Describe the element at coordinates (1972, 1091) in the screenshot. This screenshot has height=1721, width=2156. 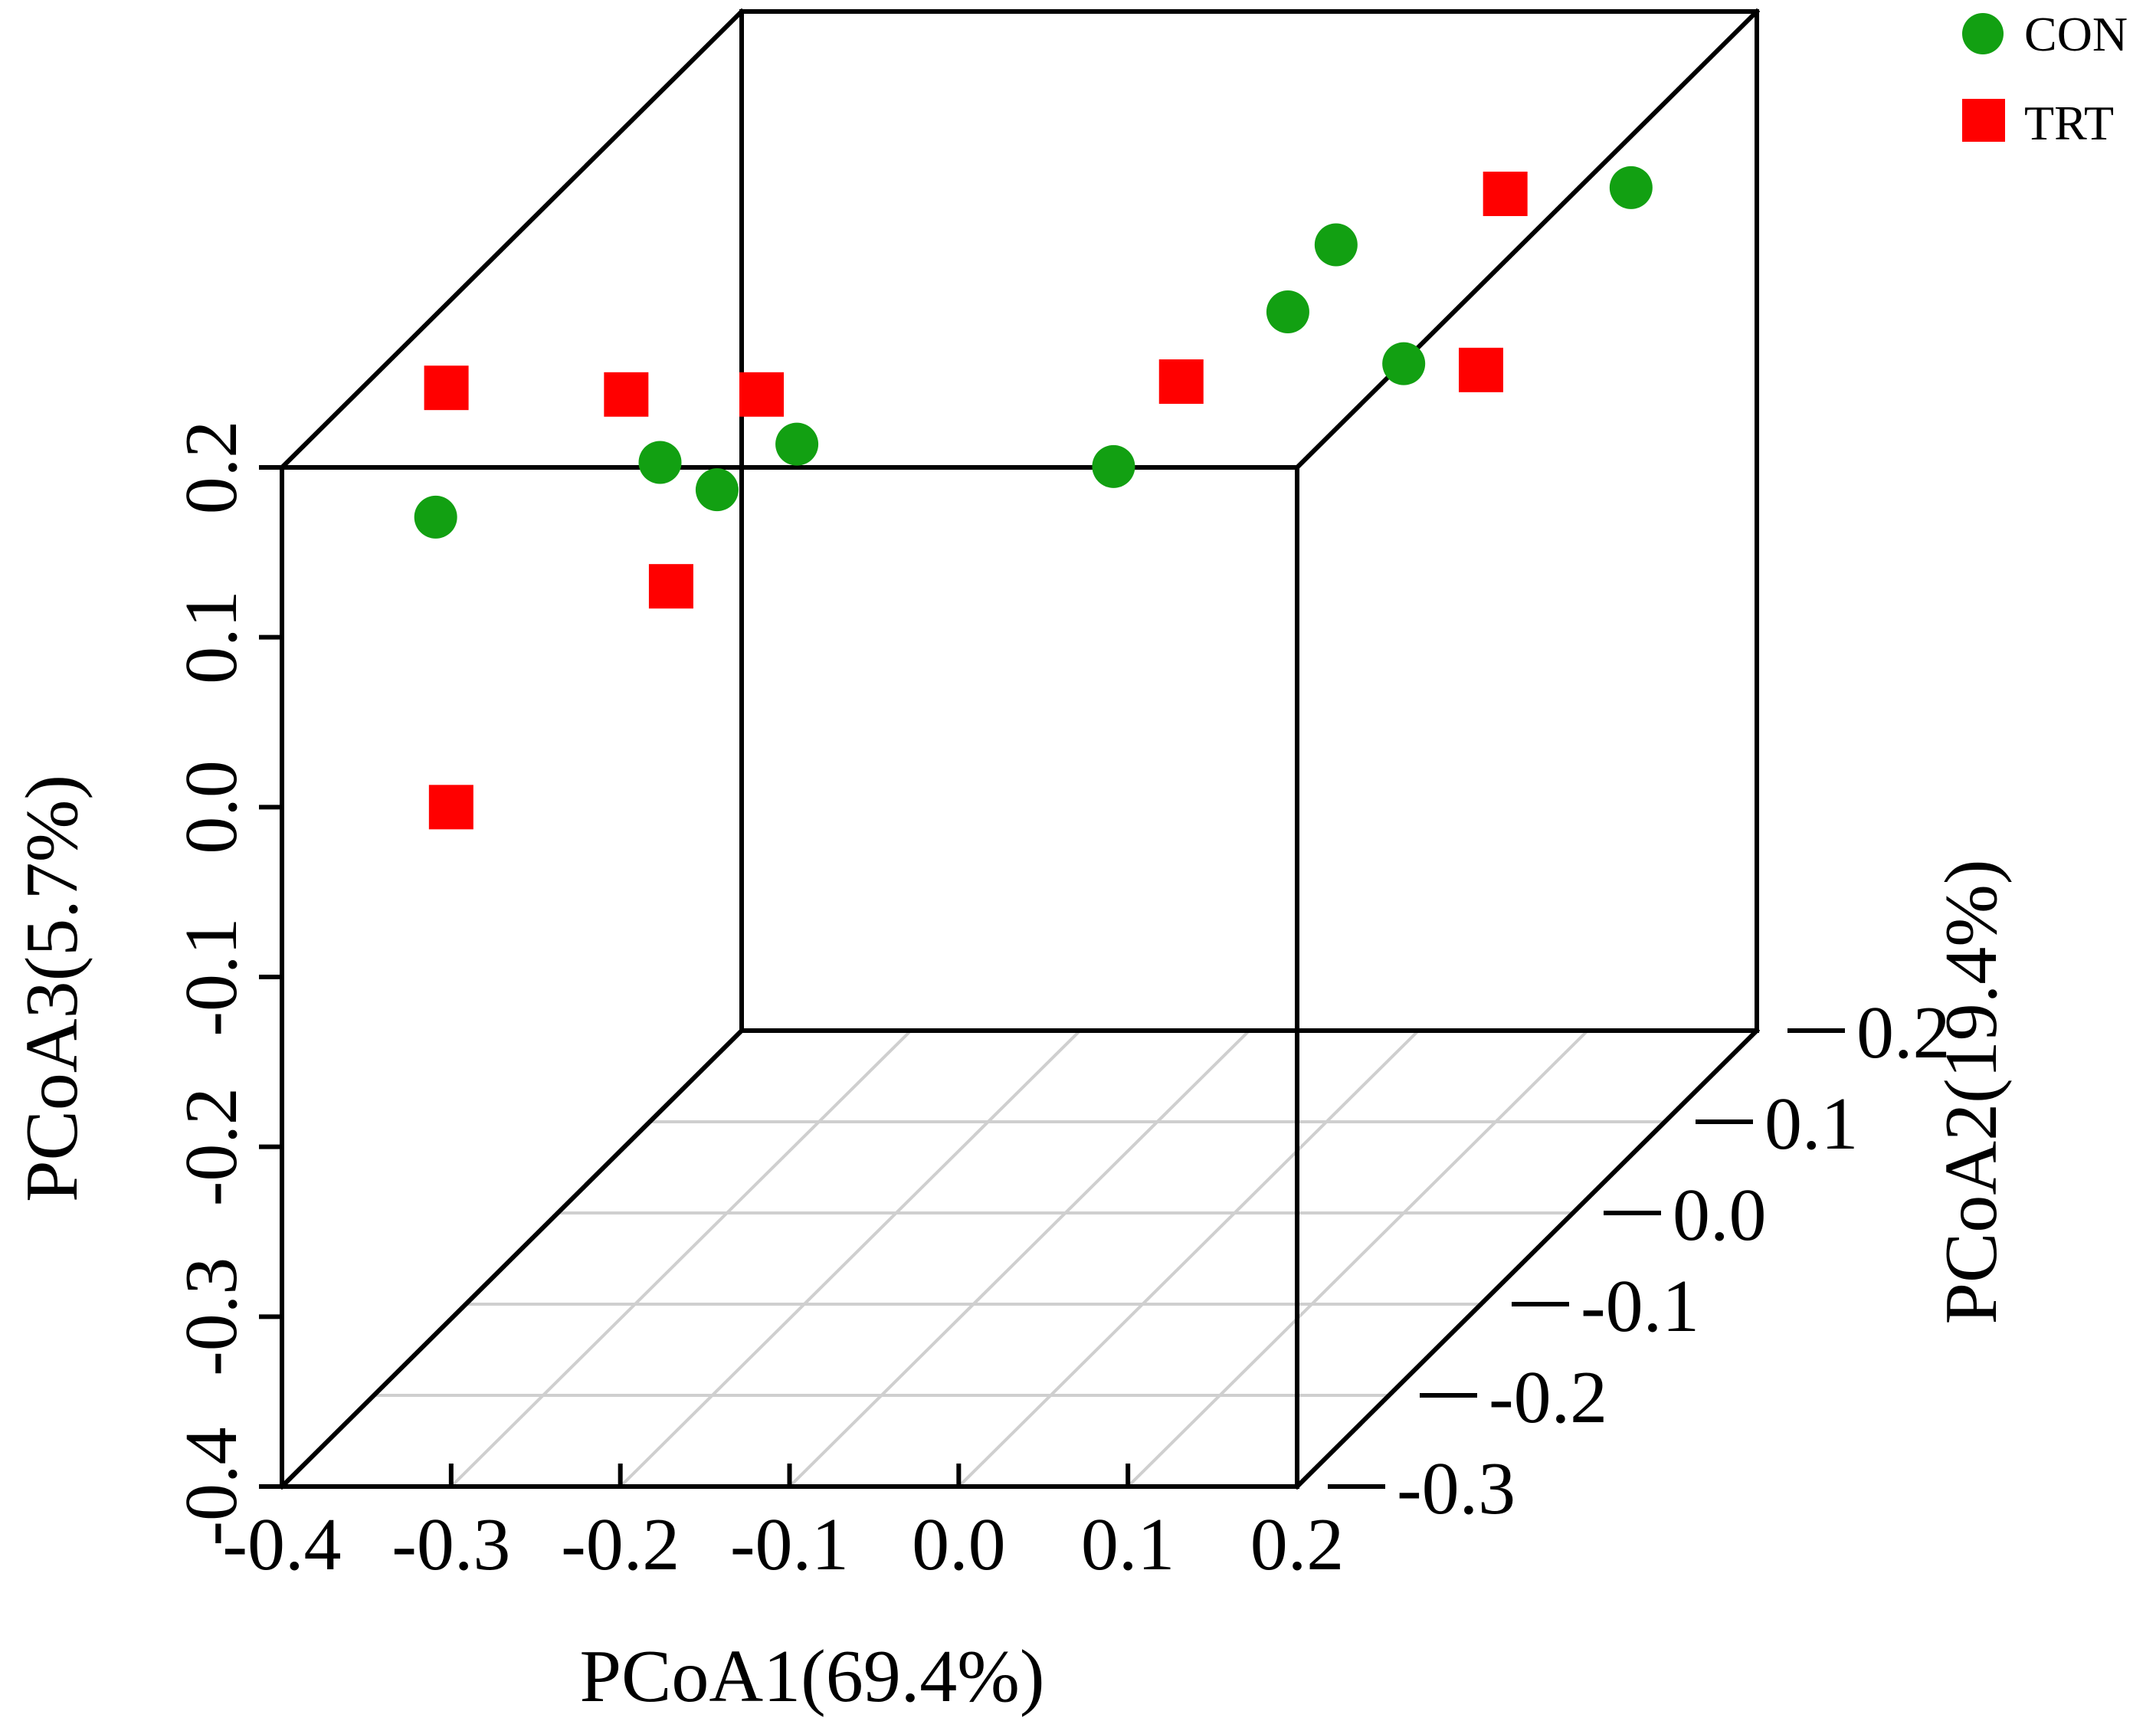
I see `y-axis-title: PCoA2(19.4%)` at that location.